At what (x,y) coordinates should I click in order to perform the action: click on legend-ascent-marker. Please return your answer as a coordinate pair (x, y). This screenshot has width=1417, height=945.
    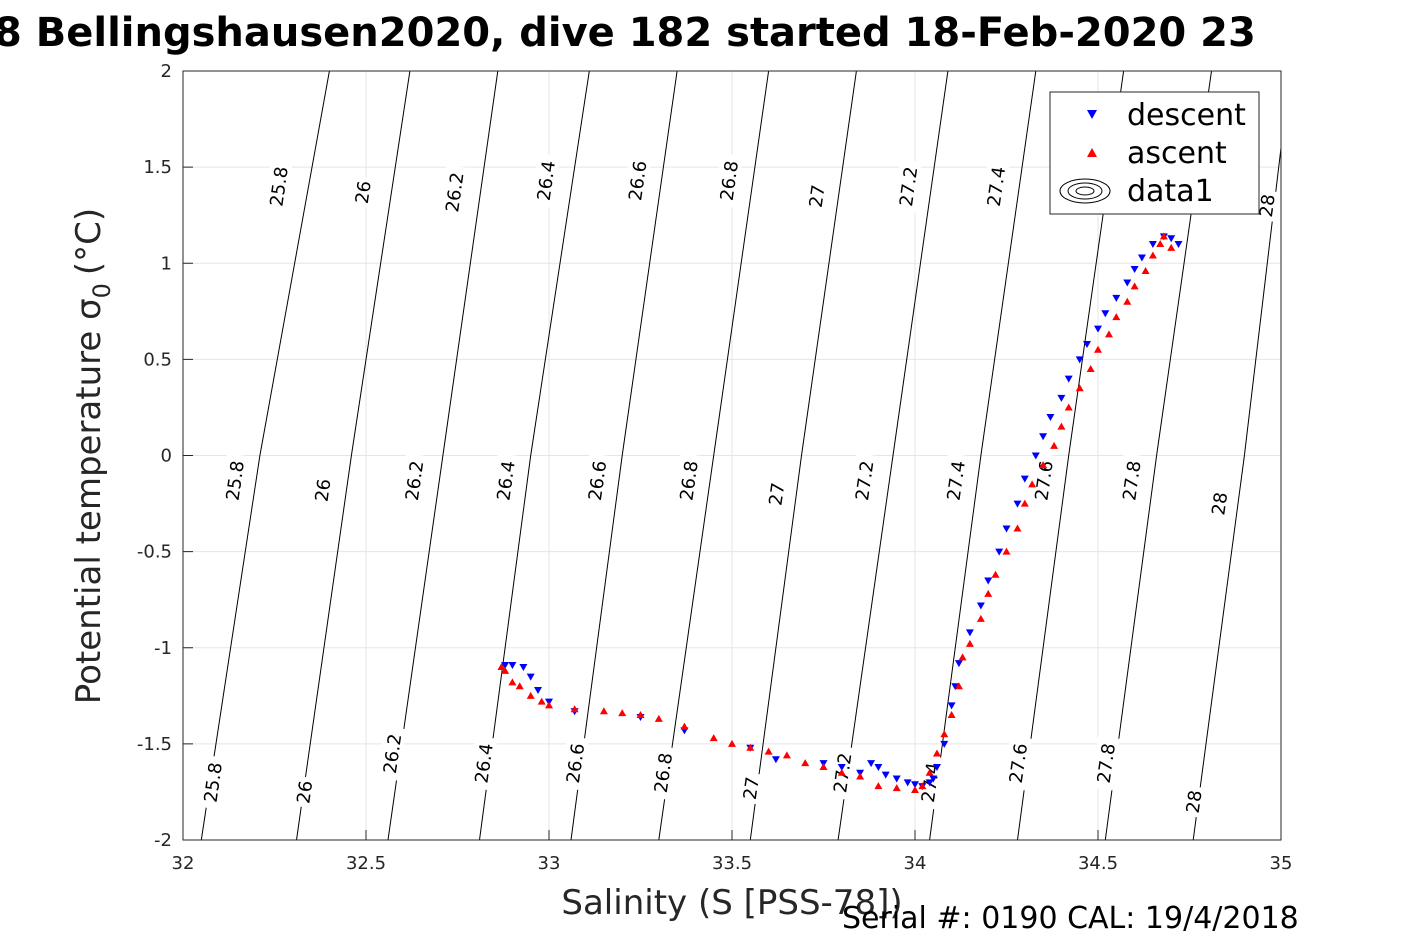
    Looking at the image, I should click on (1092, 152).